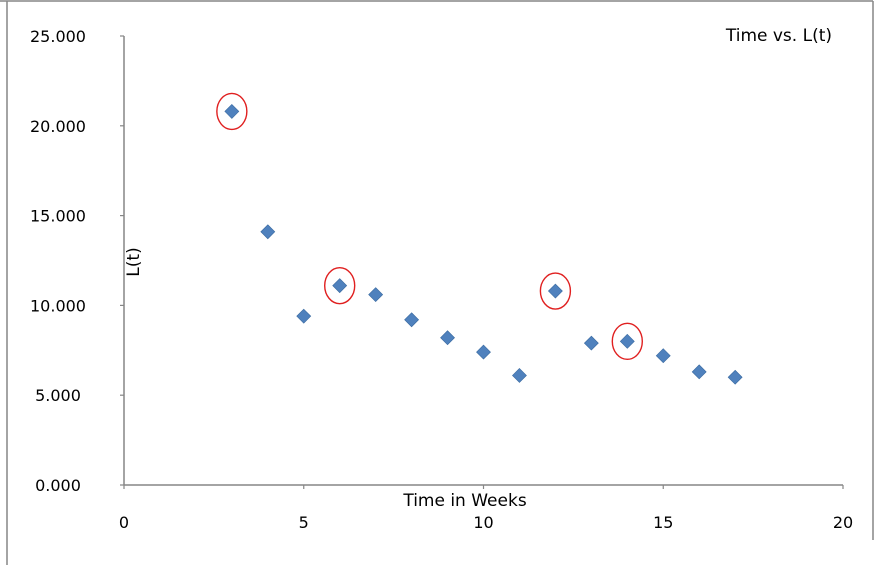  Describe the element at coordinates (134, 261) in the screenshot. I see `y-axis-label: L(t)` at that location.